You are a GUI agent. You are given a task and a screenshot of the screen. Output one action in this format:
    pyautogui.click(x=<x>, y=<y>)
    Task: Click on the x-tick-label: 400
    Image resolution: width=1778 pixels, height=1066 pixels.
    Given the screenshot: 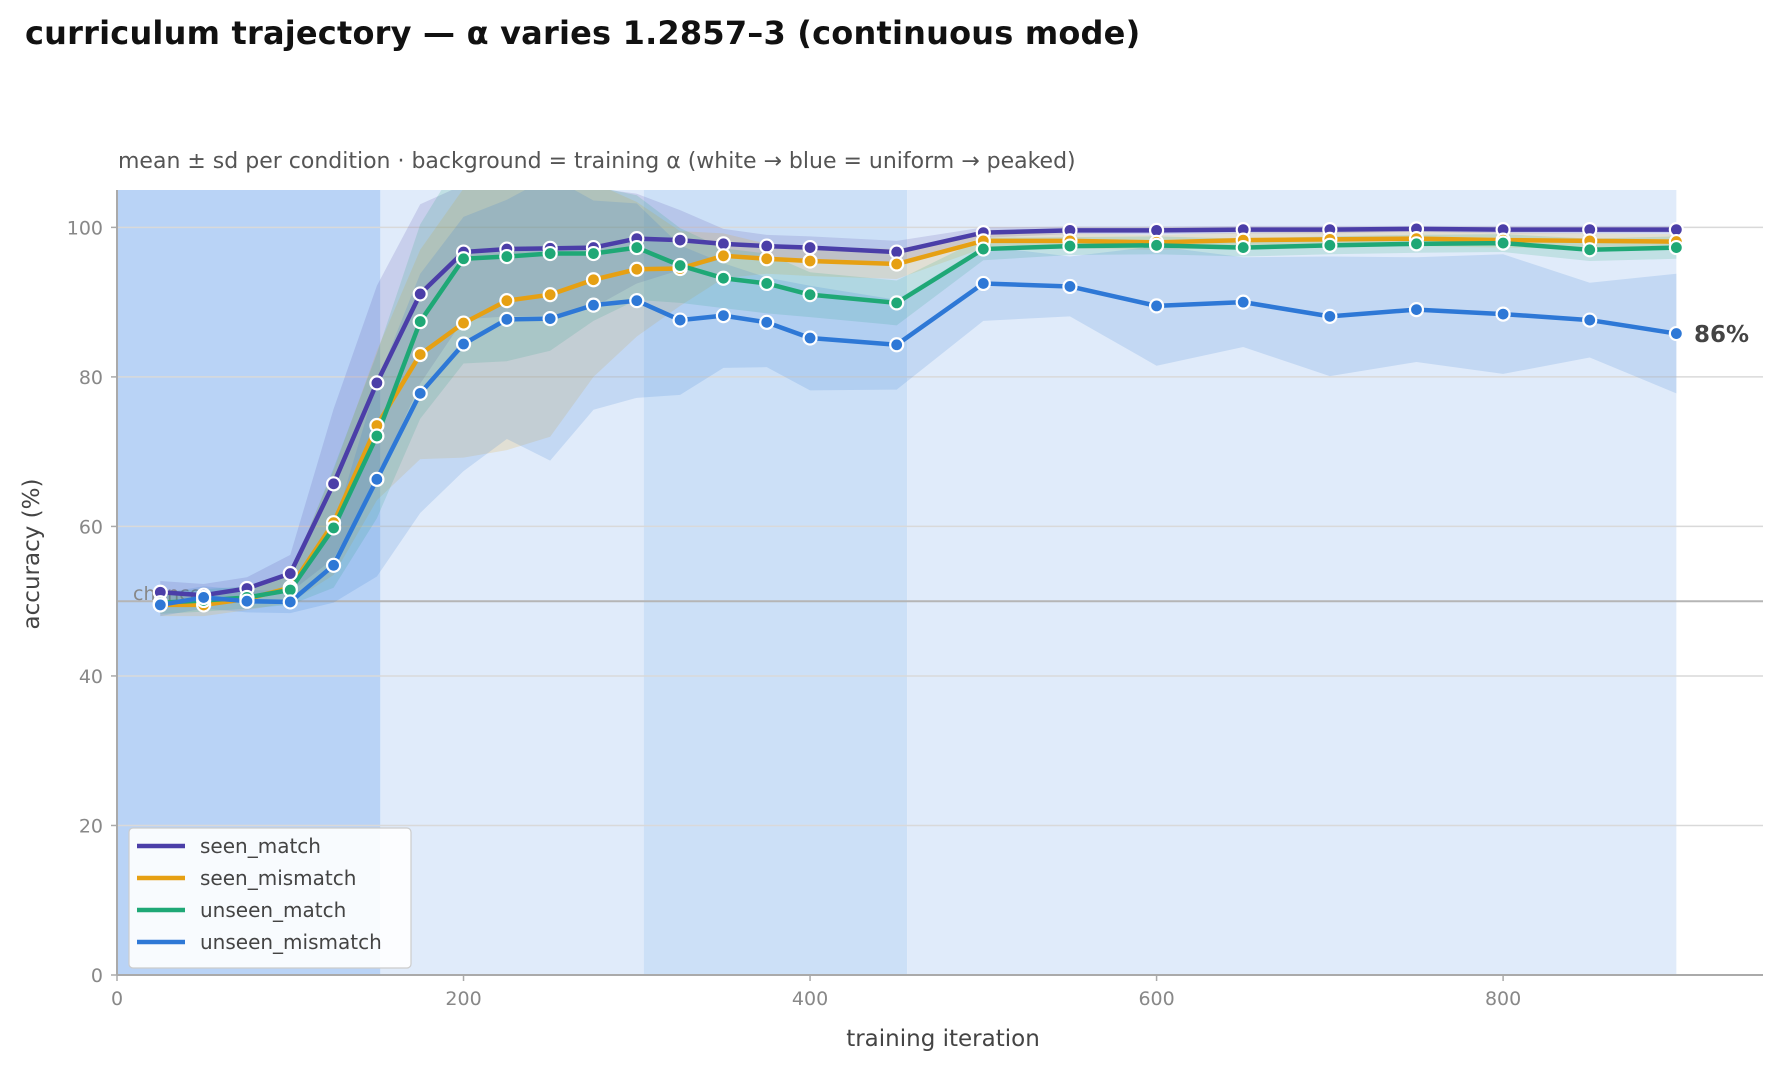 What is the action you would take?
    pyautogui.click(x=810, y=999)
    